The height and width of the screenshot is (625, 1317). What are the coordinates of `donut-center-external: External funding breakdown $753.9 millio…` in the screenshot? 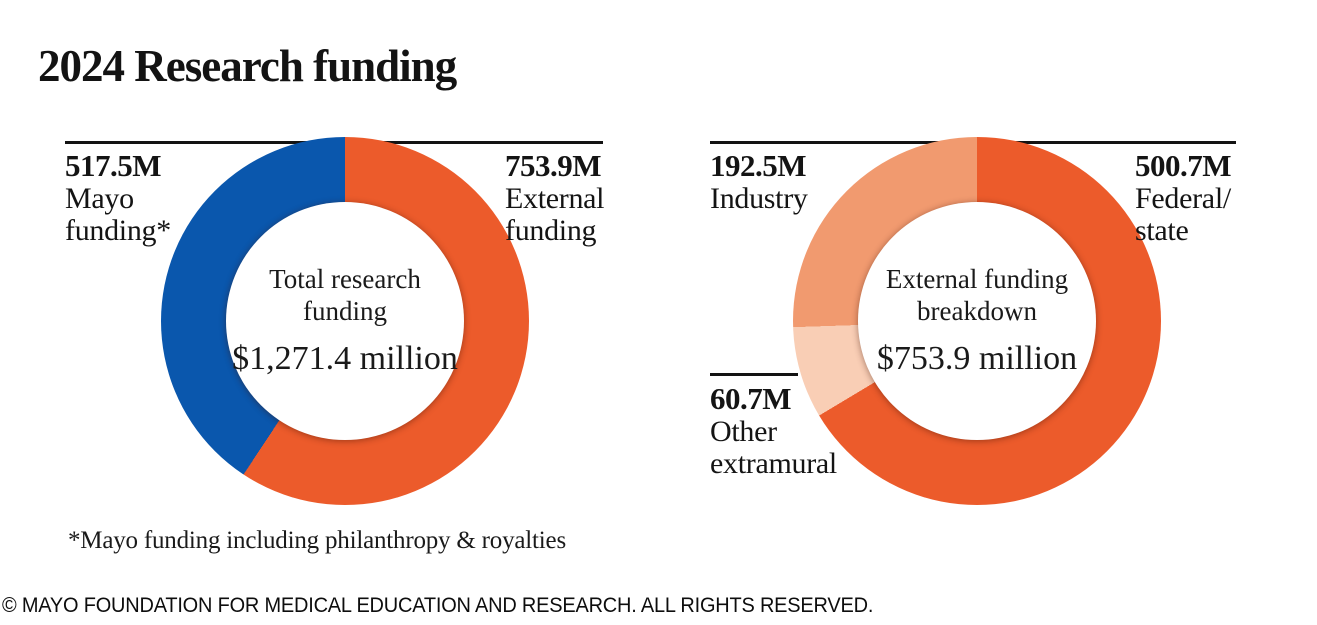 It's located at (977, 321).